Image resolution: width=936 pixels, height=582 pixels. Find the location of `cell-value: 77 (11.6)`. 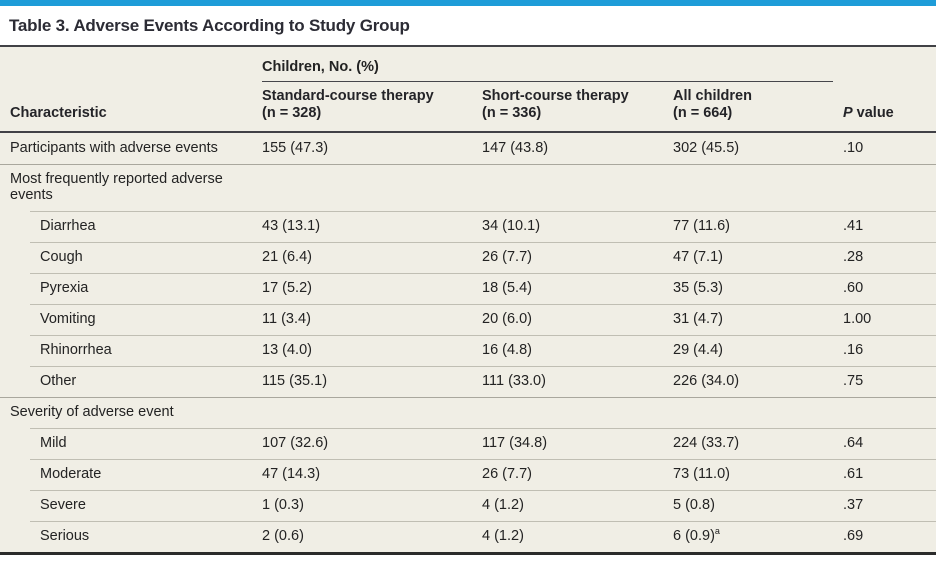

cell-value: 77 (11.6) is located at coordinates (701, 226).